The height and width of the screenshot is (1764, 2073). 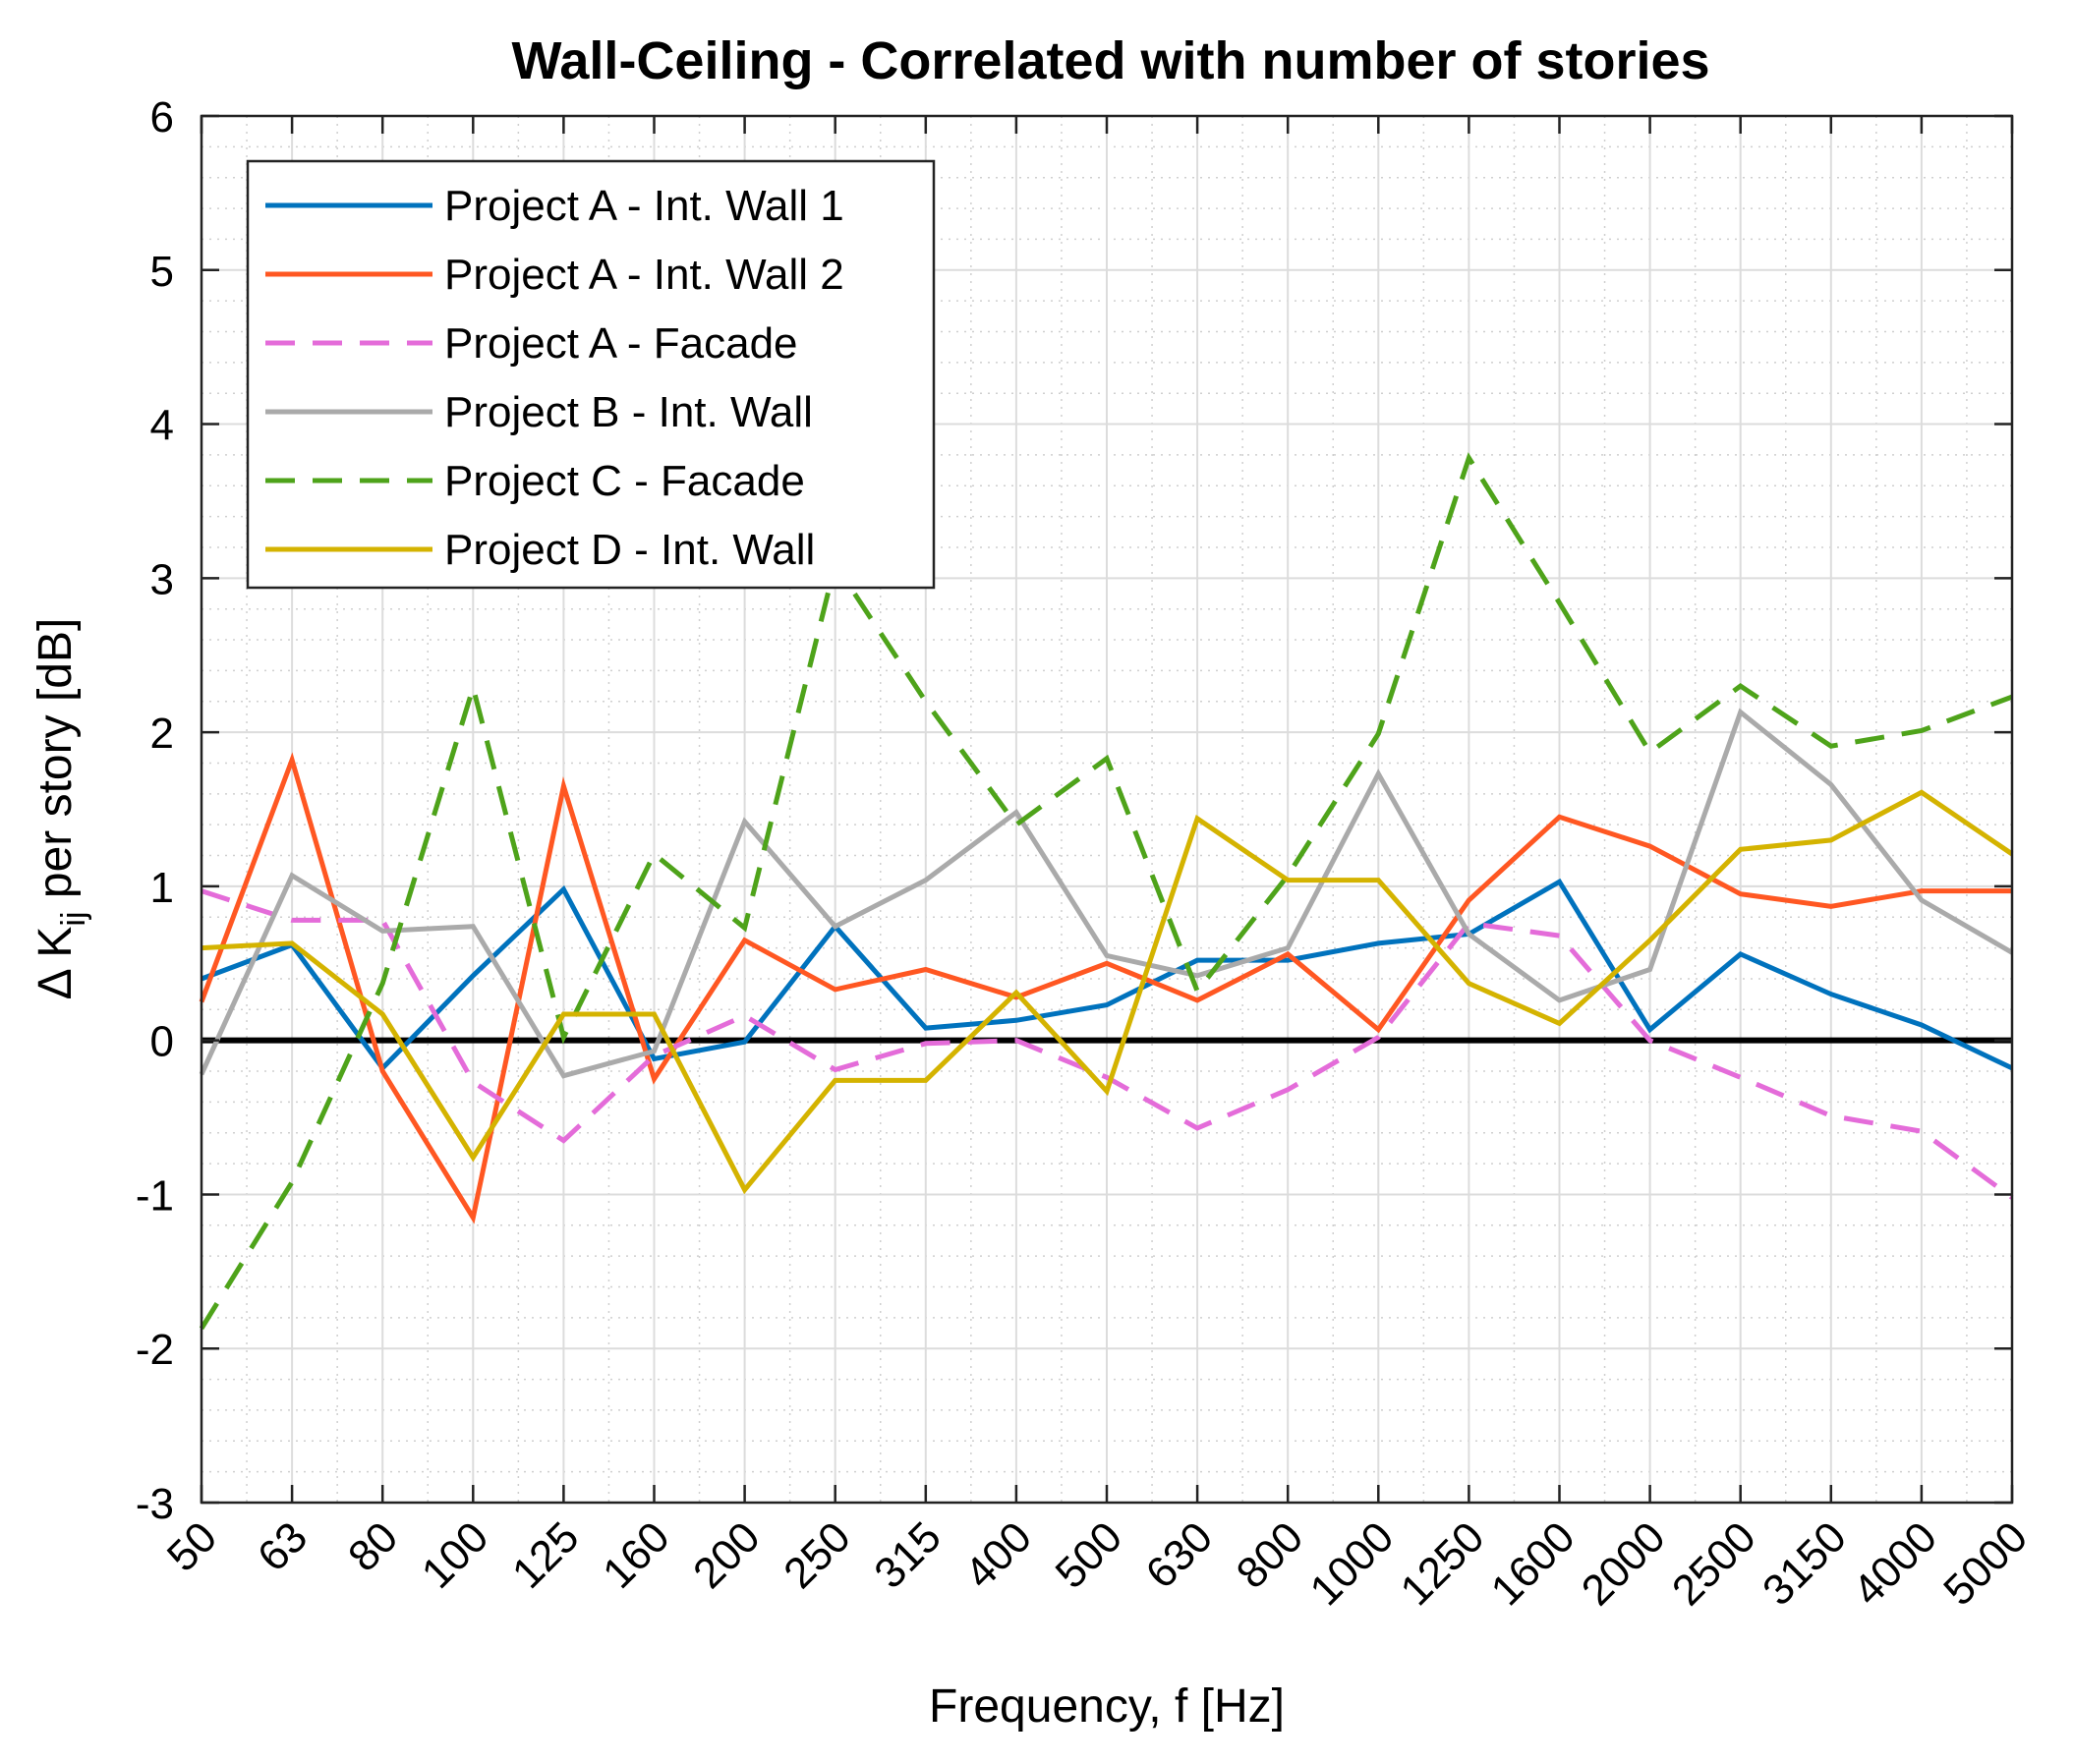 What do you see at coordinates (162, 1042) in the screenshot?
I see `y-tick-label: 0` at bounding box center [162, 1042].